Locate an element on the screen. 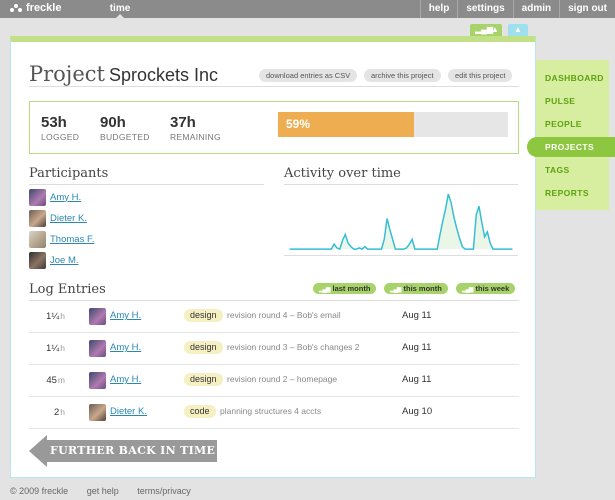  collapse-toggle-button: ▲ is located at coordinates (518, 30).